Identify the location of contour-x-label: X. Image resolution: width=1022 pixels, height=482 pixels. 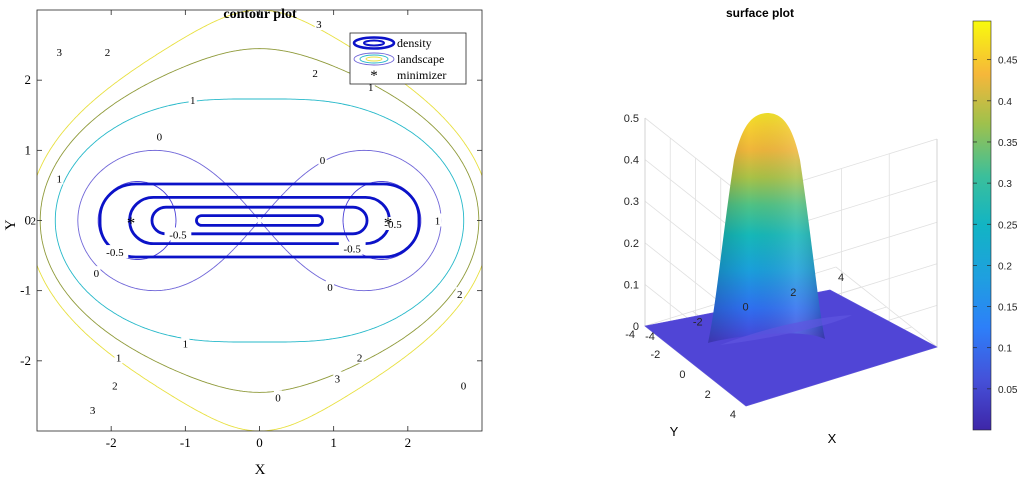
(260, 470).